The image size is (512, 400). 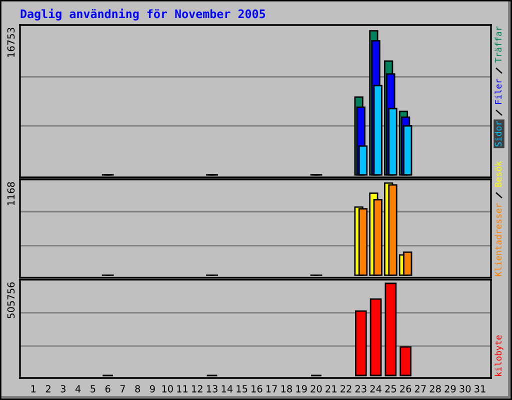 I want to click on x-tick-label: 25, so click(x=390, y=388).